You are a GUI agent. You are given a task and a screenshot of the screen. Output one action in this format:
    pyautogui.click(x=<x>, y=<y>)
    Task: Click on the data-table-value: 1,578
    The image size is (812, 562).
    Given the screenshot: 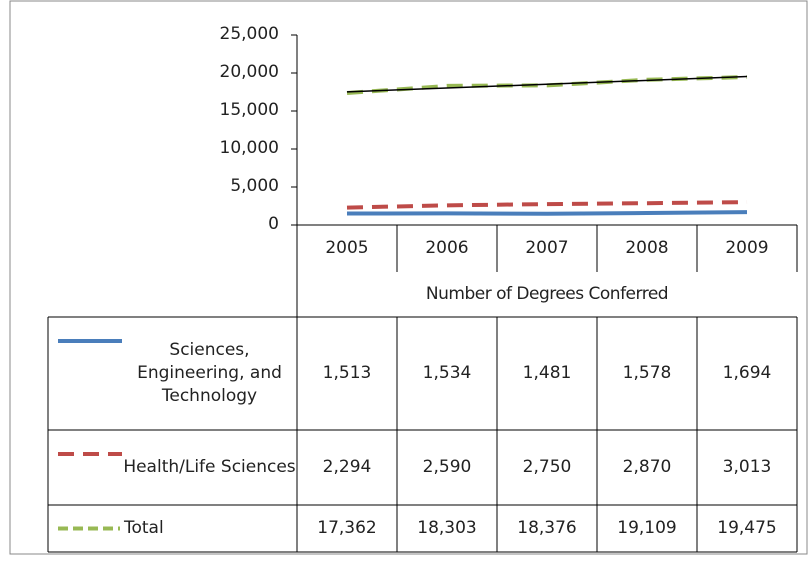 What is the action you would take?
    pyautogui.click(x=647, y=373)
    